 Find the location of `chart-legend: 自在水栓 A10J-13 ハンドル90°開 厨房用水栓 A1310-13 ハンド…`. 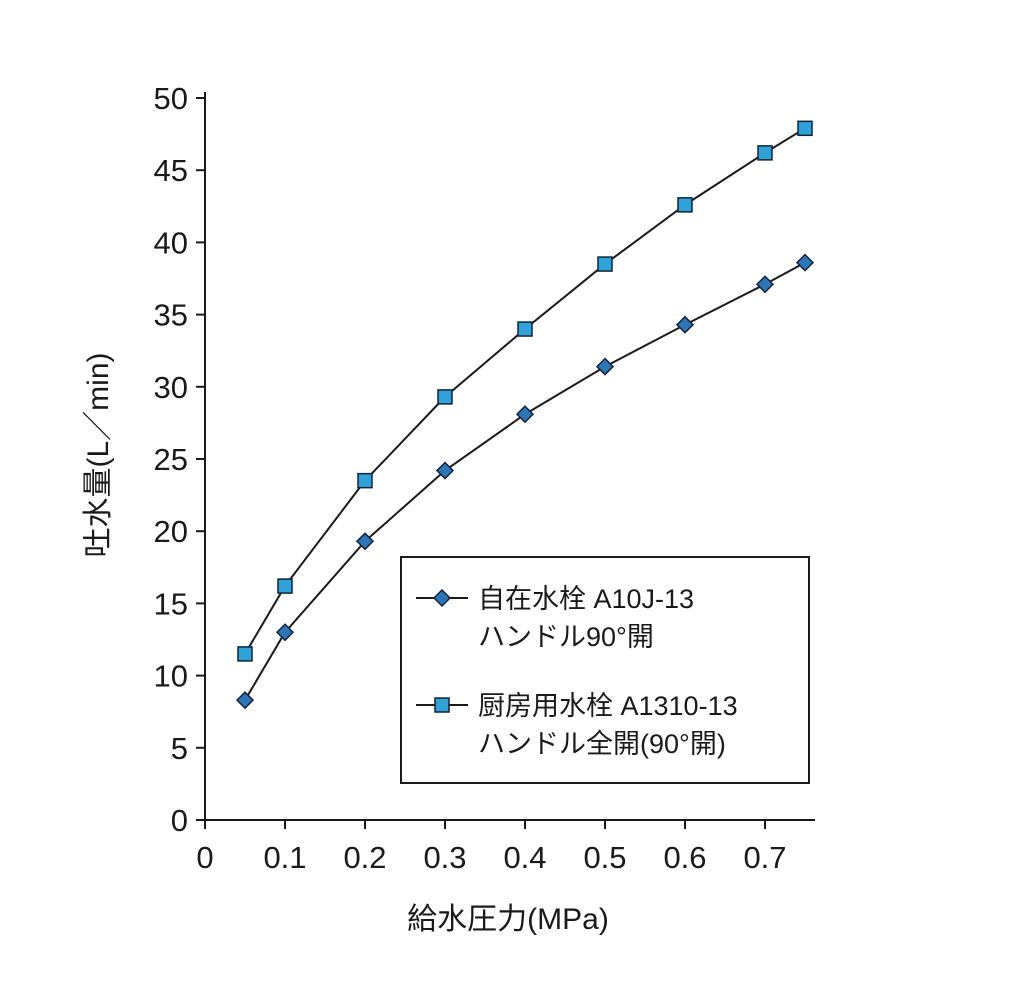

chart-legend: 自在水栓 A10J-13 ハンドル90°開 厨房用水栓 A1310-13 ハンド… is located at coordinates (605, 670).